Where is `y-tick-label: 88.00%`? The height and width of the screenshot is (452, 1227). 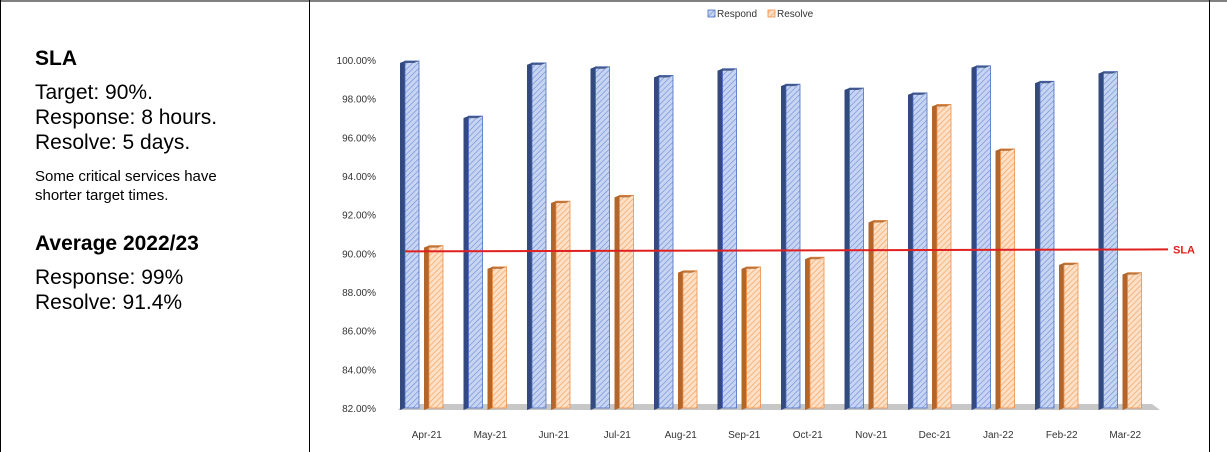 y-tick-label: 88.00% is located at coordinates (359, 293).